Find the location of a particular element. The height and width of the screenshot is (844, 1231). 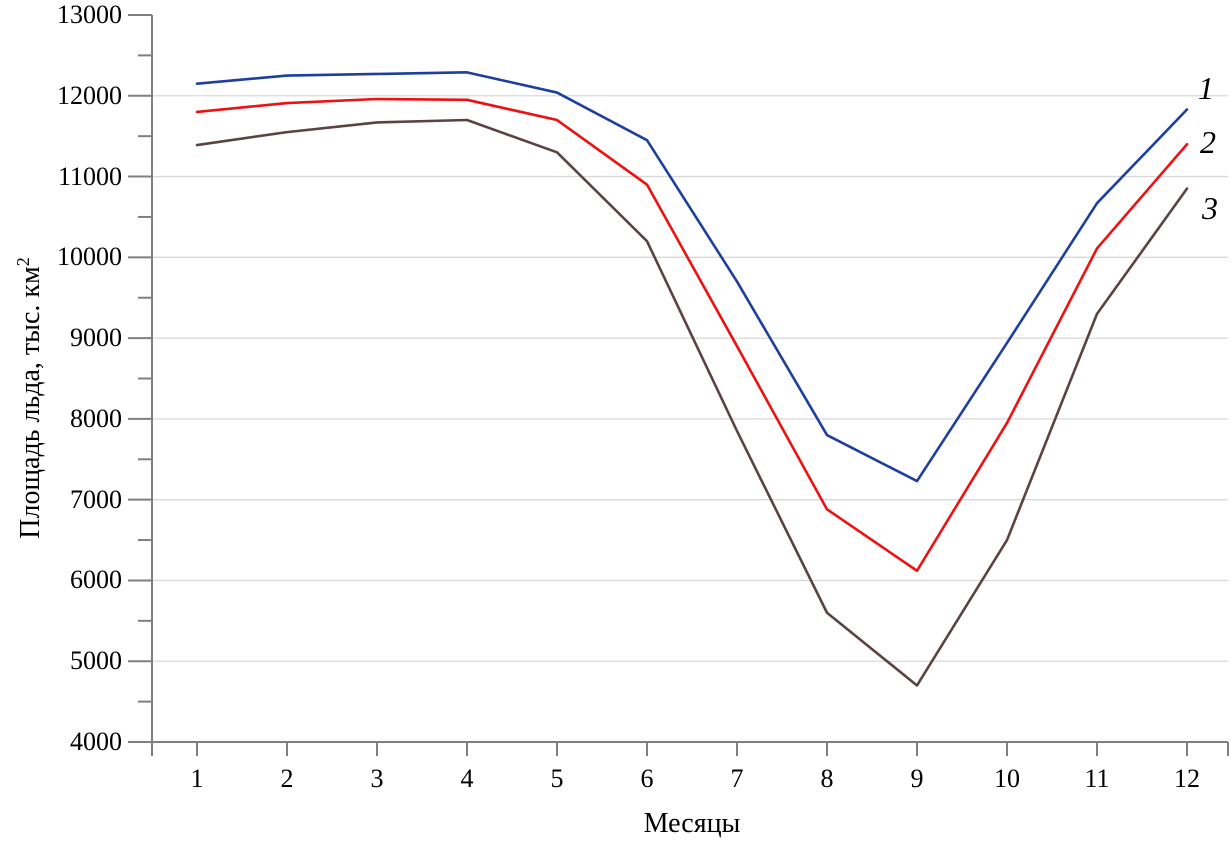

y-tick-label-9000: 9000 is located at coordinates (96, 338).